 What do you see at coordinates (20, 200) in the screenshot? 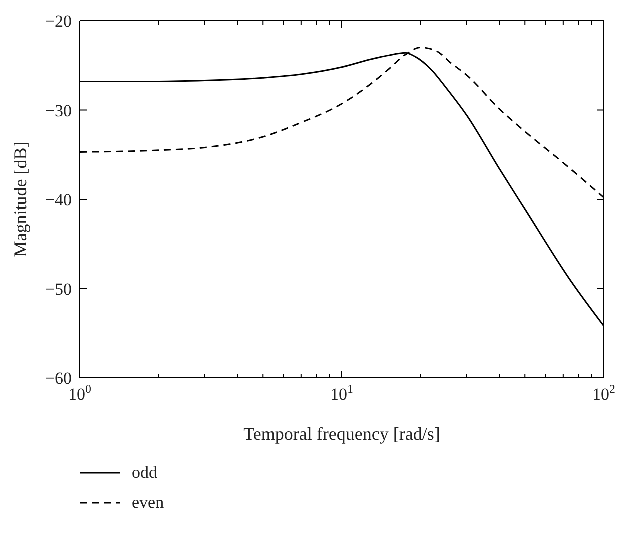
I see `y-axis-title: Magnitude [dB]` at bounding box center [20, 200].